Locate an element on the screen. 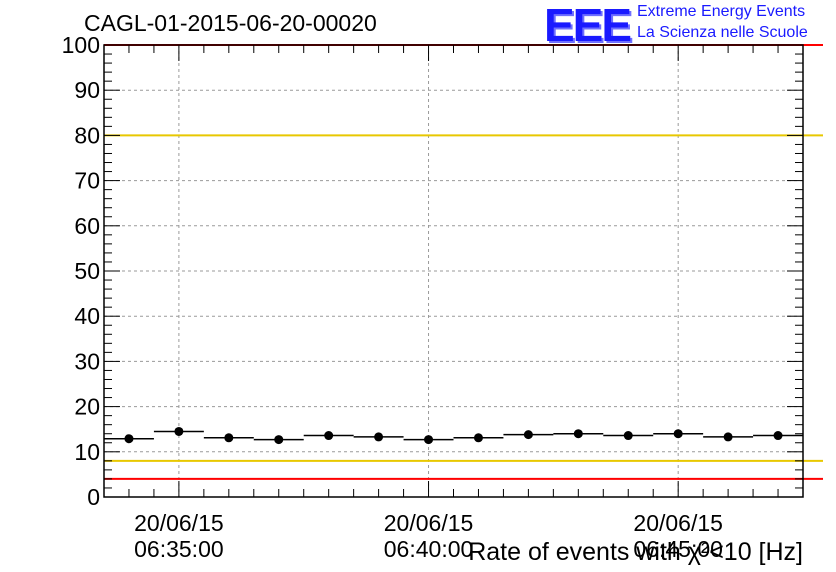 Image resolution: width=836 pixels, height=572 pixels. logo-caption-line1: Extreme Energy Events is located at coordinates (721, 11).